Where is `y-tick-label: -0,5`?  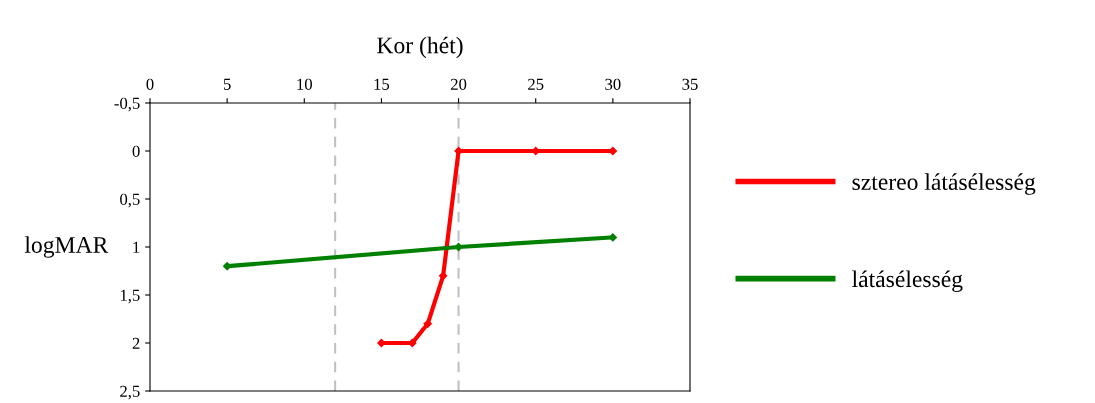
y-tick-label: -0,5 is located at coordinates (127, 104).